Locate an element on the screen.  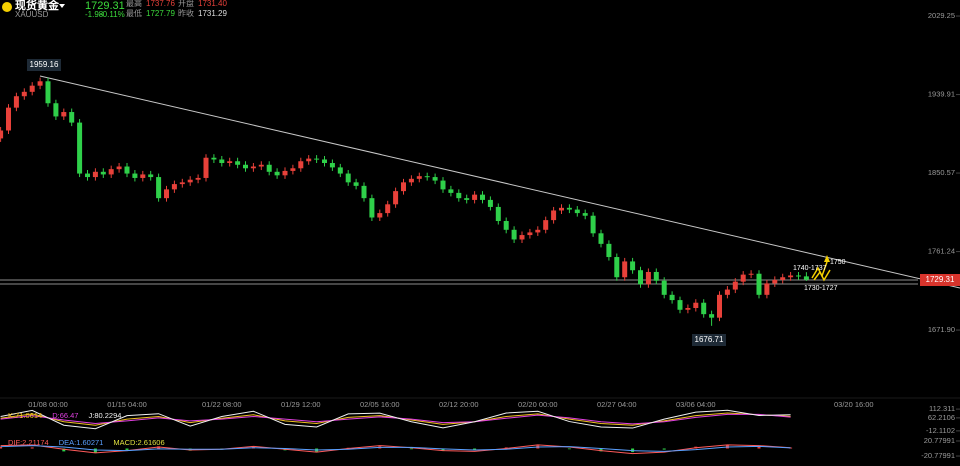
low-label-box is located at coordinates (709, 340).